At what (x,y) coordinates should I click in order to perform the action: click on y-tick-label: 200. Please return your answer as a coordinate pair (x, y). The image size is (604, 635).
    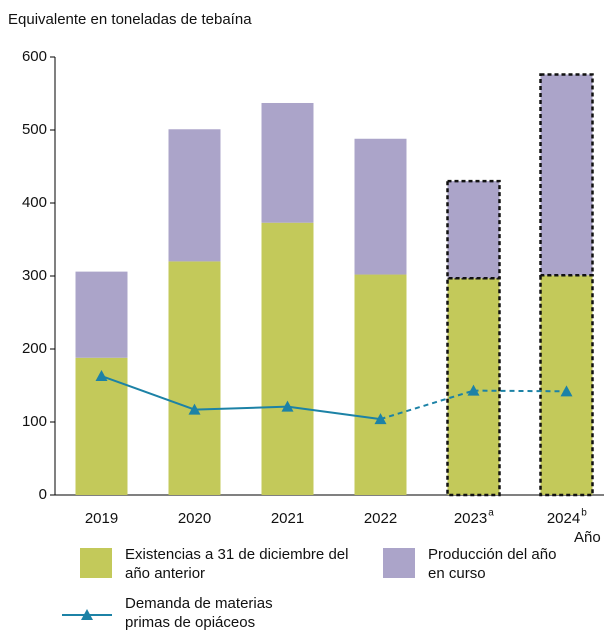
    Looking at the image, I should click on (34, 348).